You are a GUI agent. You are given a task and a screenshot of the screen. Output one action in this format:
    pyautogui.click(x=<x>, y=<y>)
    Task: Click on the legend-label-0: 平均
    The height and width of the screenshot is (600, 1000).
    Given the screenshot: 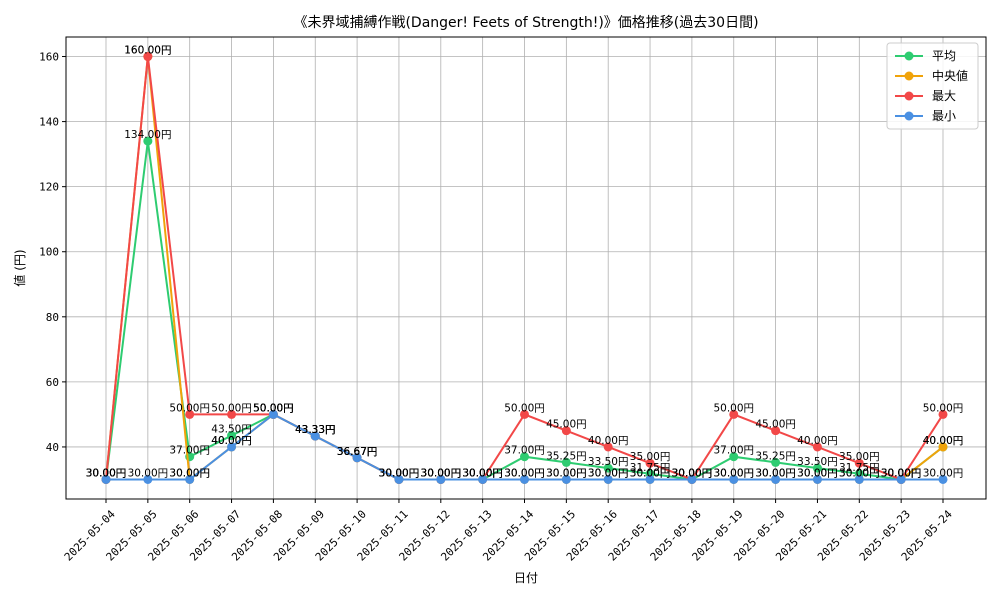 What is the action you would take?
    pyautogui.click(x=944, y=56)
    